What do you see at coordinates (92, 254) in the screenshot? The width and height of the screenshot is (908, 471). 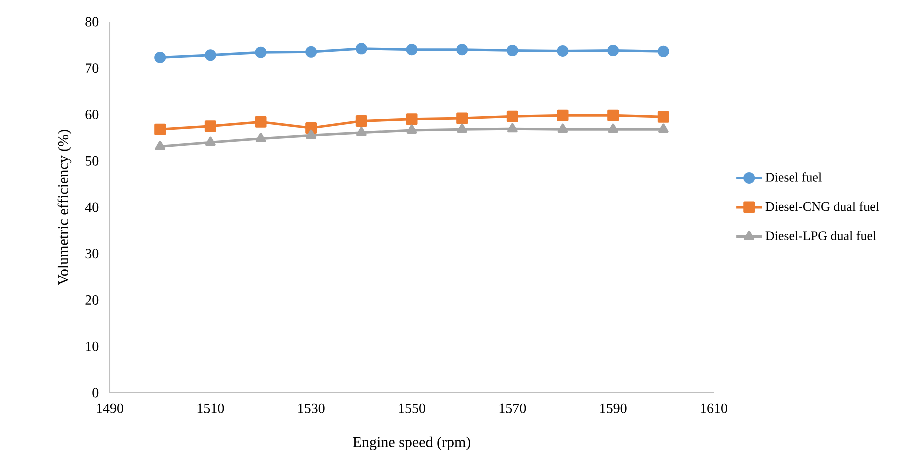 I see `y-tick-label: 30` at bounding box center [92, 254].